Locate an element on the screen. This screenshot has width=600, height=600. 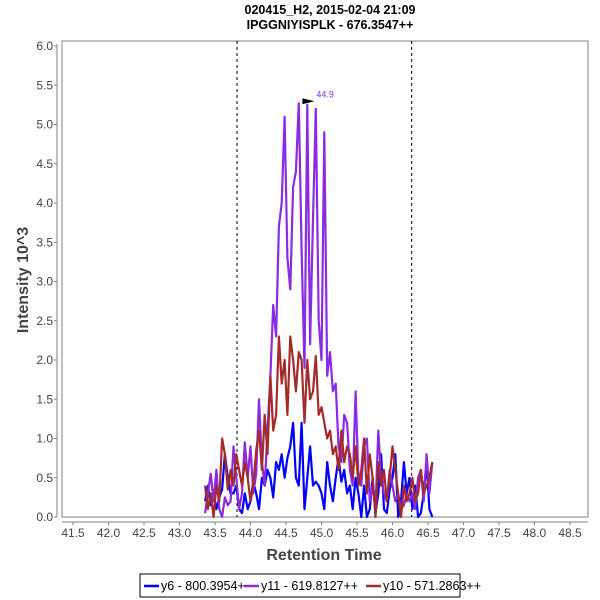
legend-label: y11 - 619.8127++ is located at coordinates (309, 586).